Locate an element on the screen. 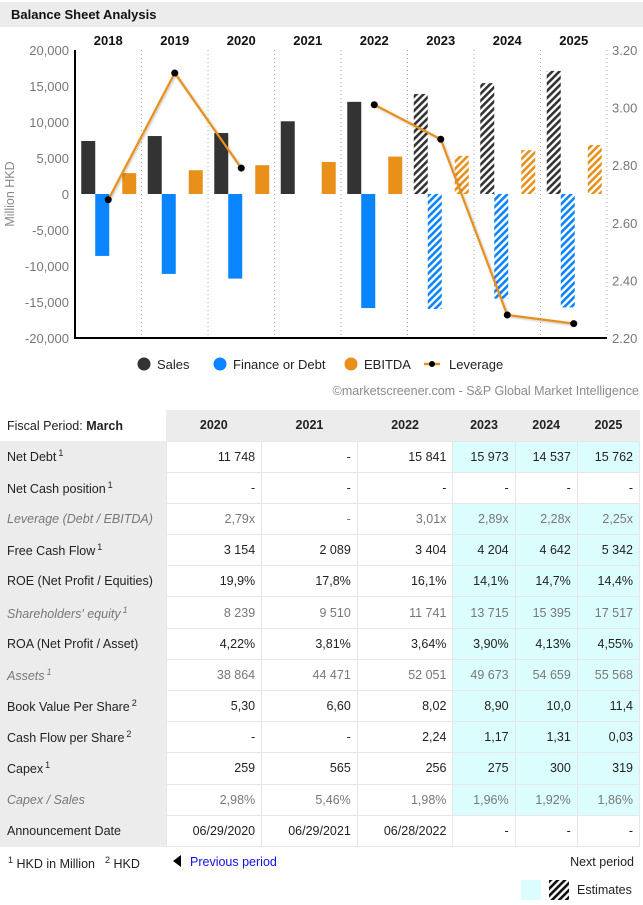 The width and height of the screenshot is (643, 905). footnote-2-text: HKD is located at coordinates (126, 864).